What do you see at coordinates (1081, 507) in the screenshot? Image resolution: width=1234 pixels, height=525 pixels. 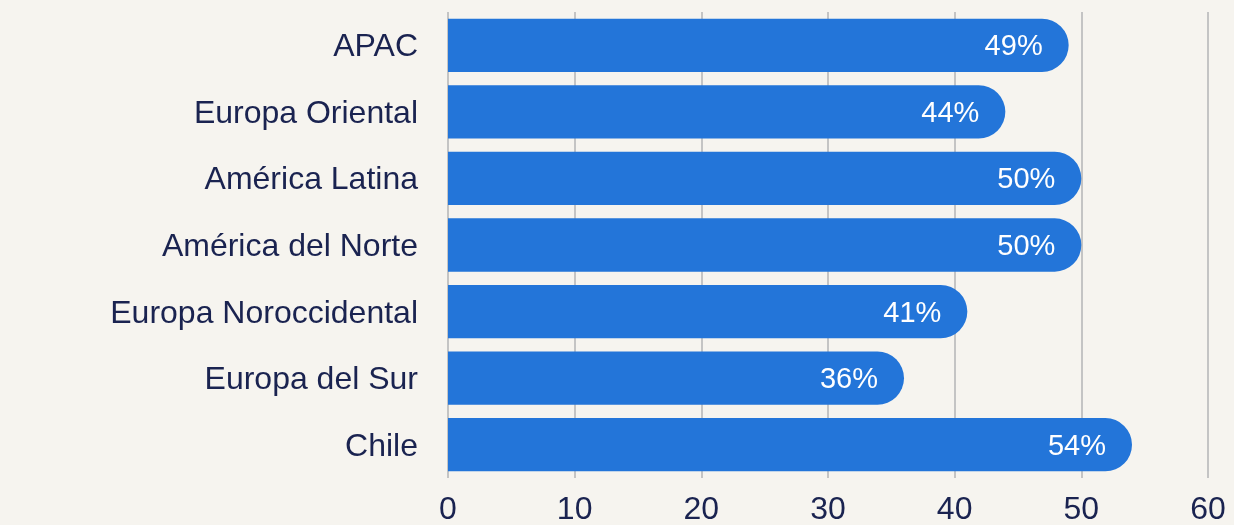 I see `x-tick-label: 50` at bounding box center [1081, 507].